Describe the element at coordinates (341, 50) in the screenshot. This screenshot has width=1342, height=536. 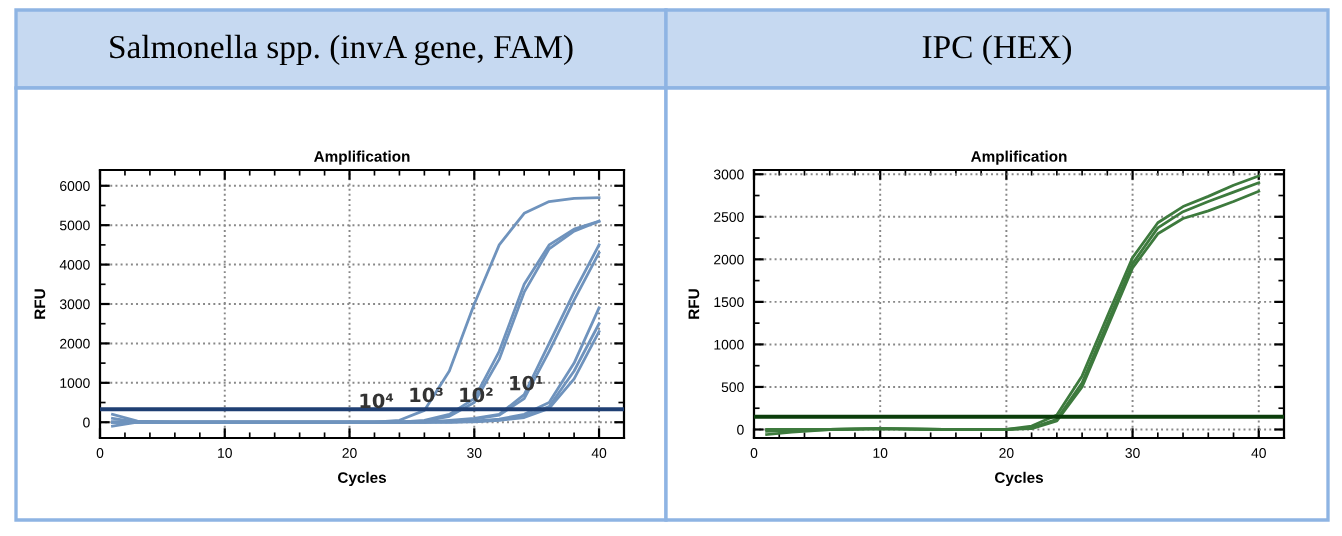
I see `chart-title: Salmonella spp. (invA gene, FAM)` at that location.